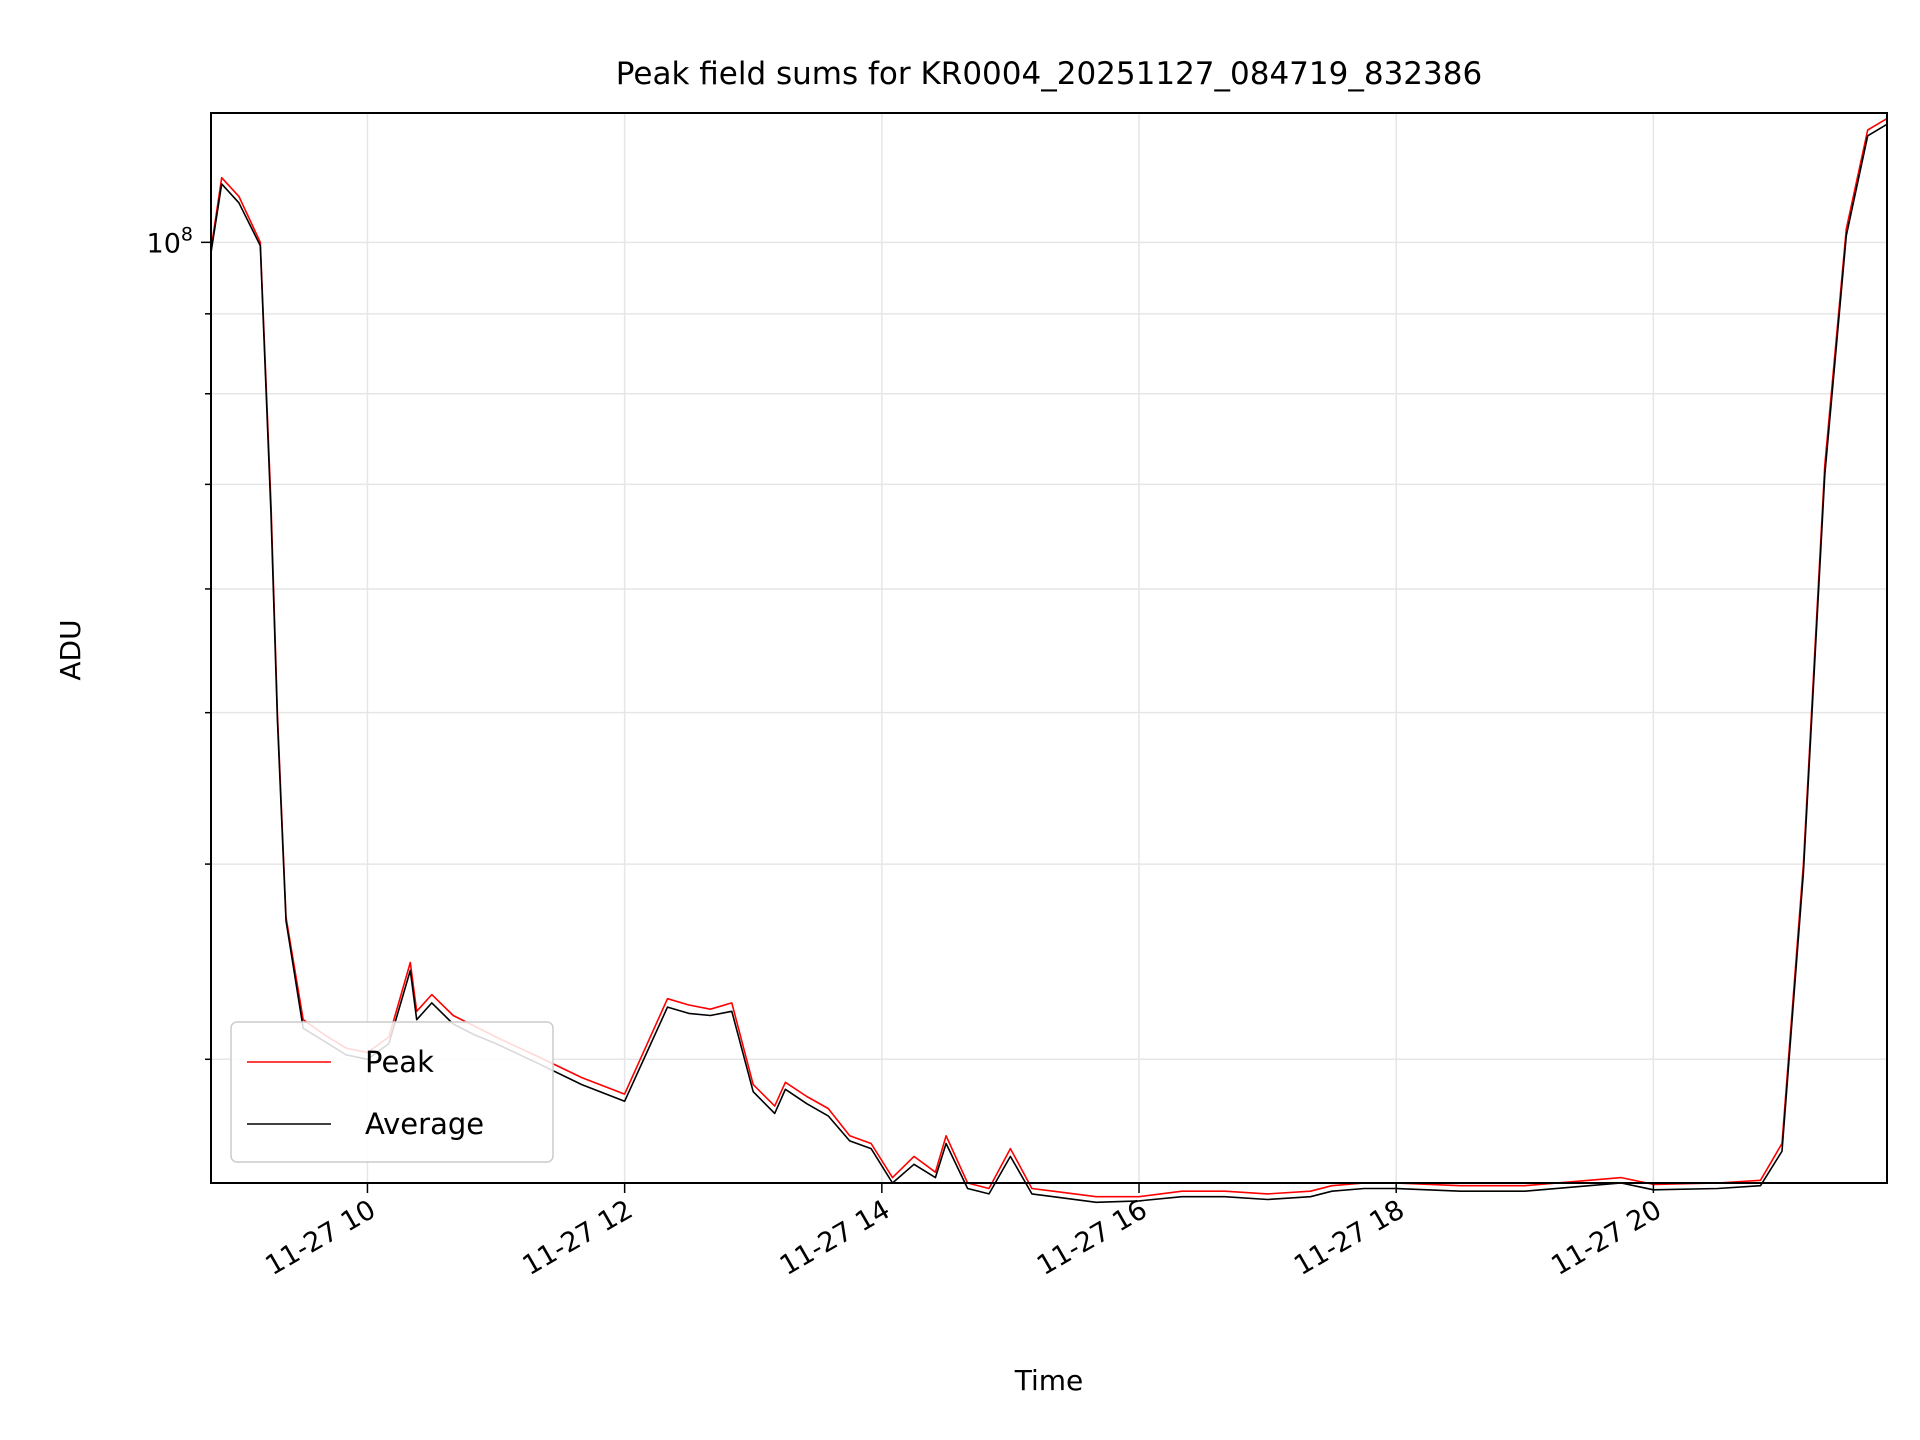  I want to click on y-axis: 108, so click(179, 642).